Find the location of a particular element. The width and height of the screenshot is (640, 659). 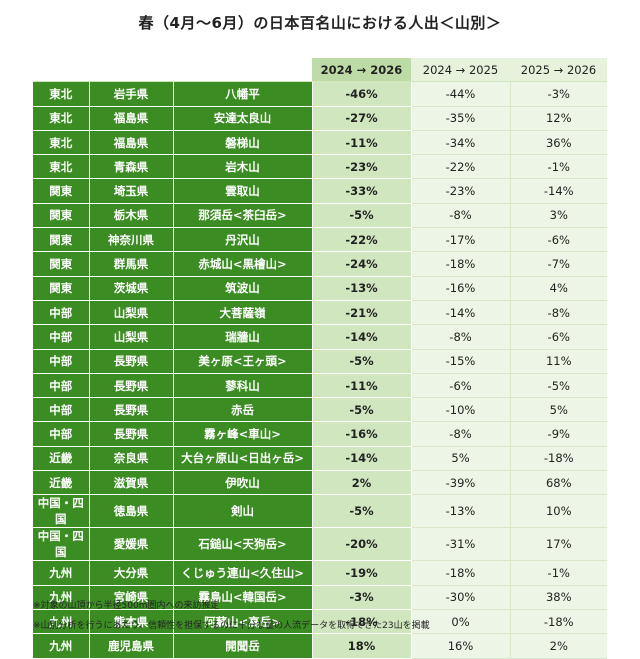

mountain-cell: 磐梯山 is located at coordinates (243, 143).